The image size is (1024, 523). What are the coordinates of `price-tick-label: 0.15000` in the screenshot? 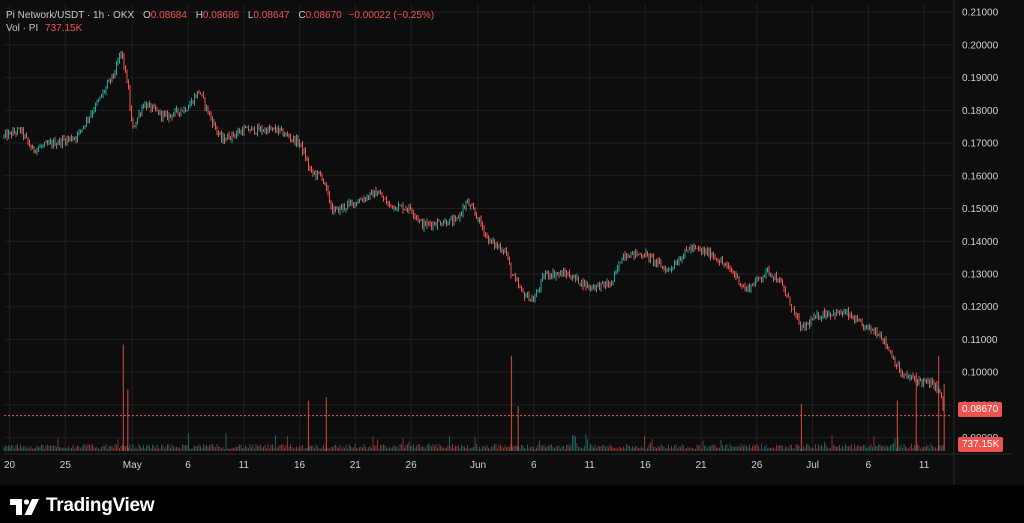 It's located at (980, 209).